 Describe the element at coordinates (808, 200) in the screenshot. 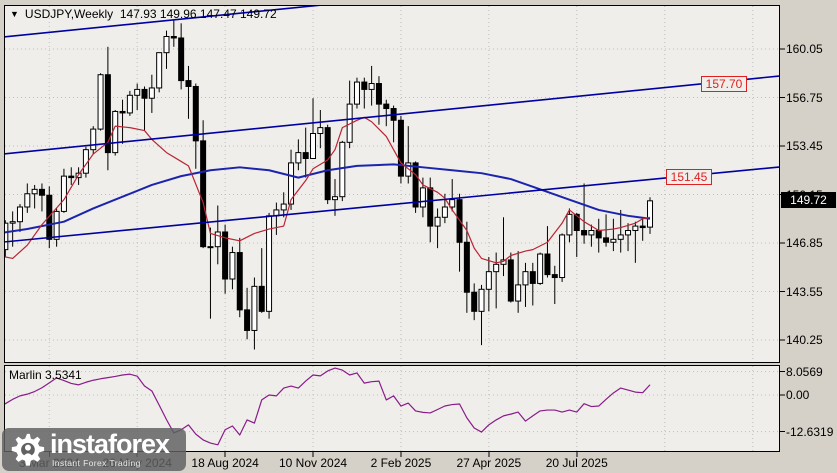

I see `current-price-label: 149.72` at that location.